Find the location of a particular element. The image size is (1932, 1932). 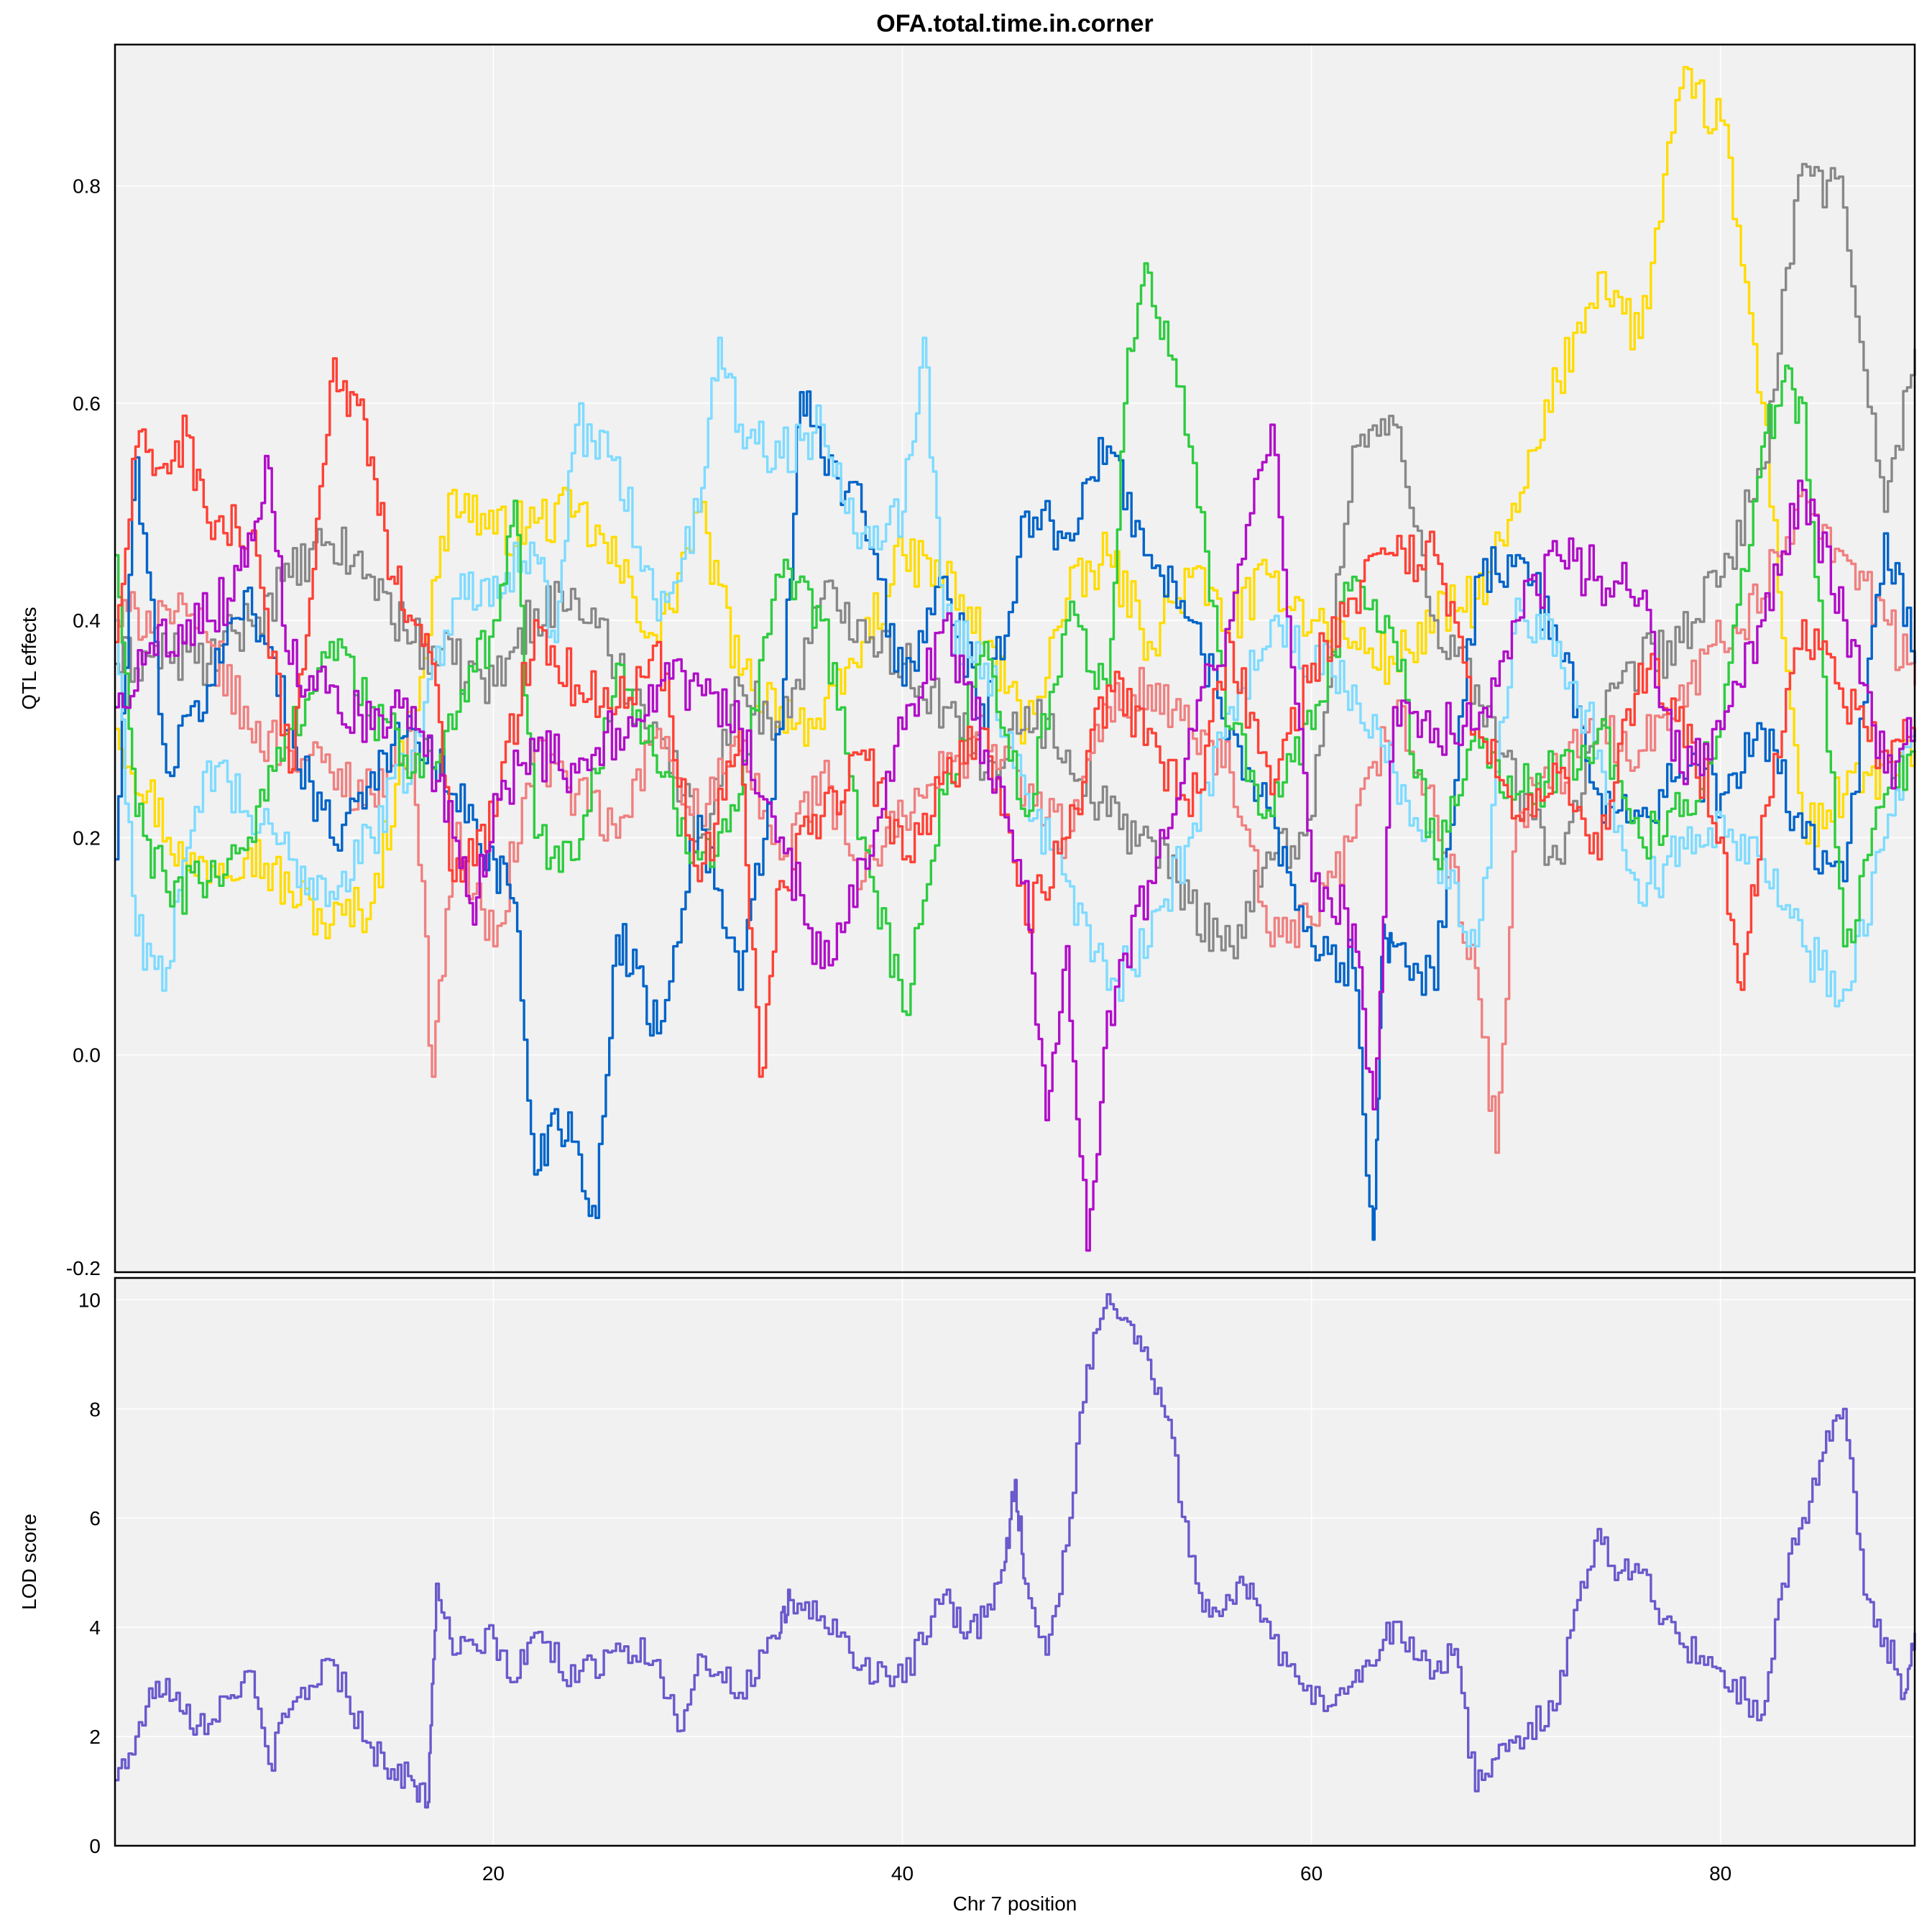

x-tick-label: 40 is located at coordinates (902, 1873).